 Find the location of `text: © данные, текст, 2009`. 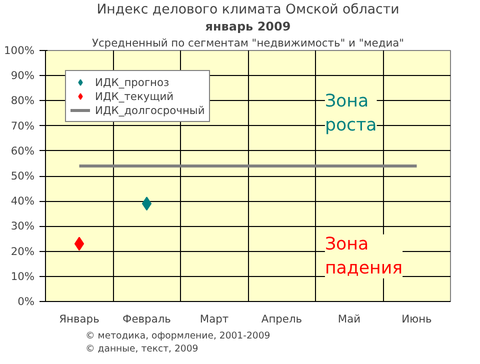

text: © данные, текст, 2009 is located at coordinates (142, 349).